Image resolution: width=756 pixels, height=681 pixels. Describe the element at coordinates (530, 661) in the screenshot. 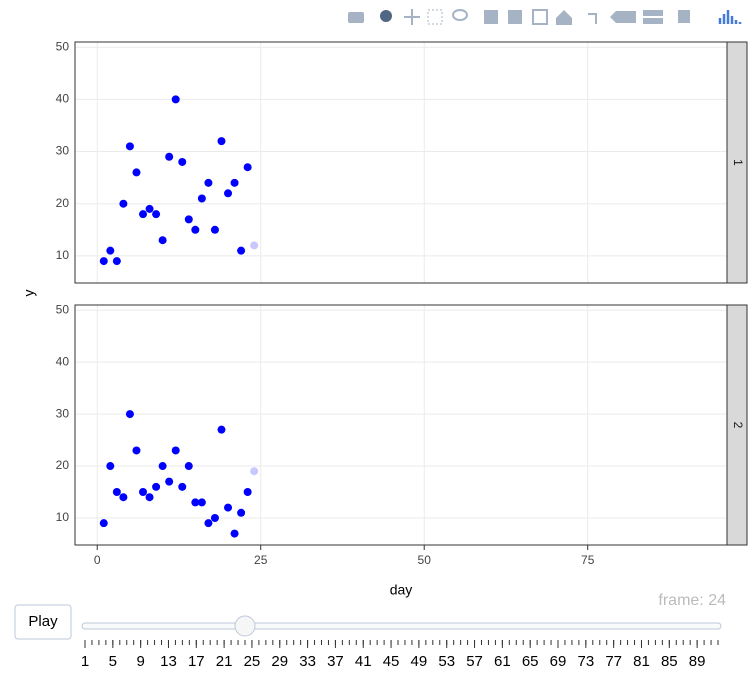

I see `slider-tick-label: 65` at that location.